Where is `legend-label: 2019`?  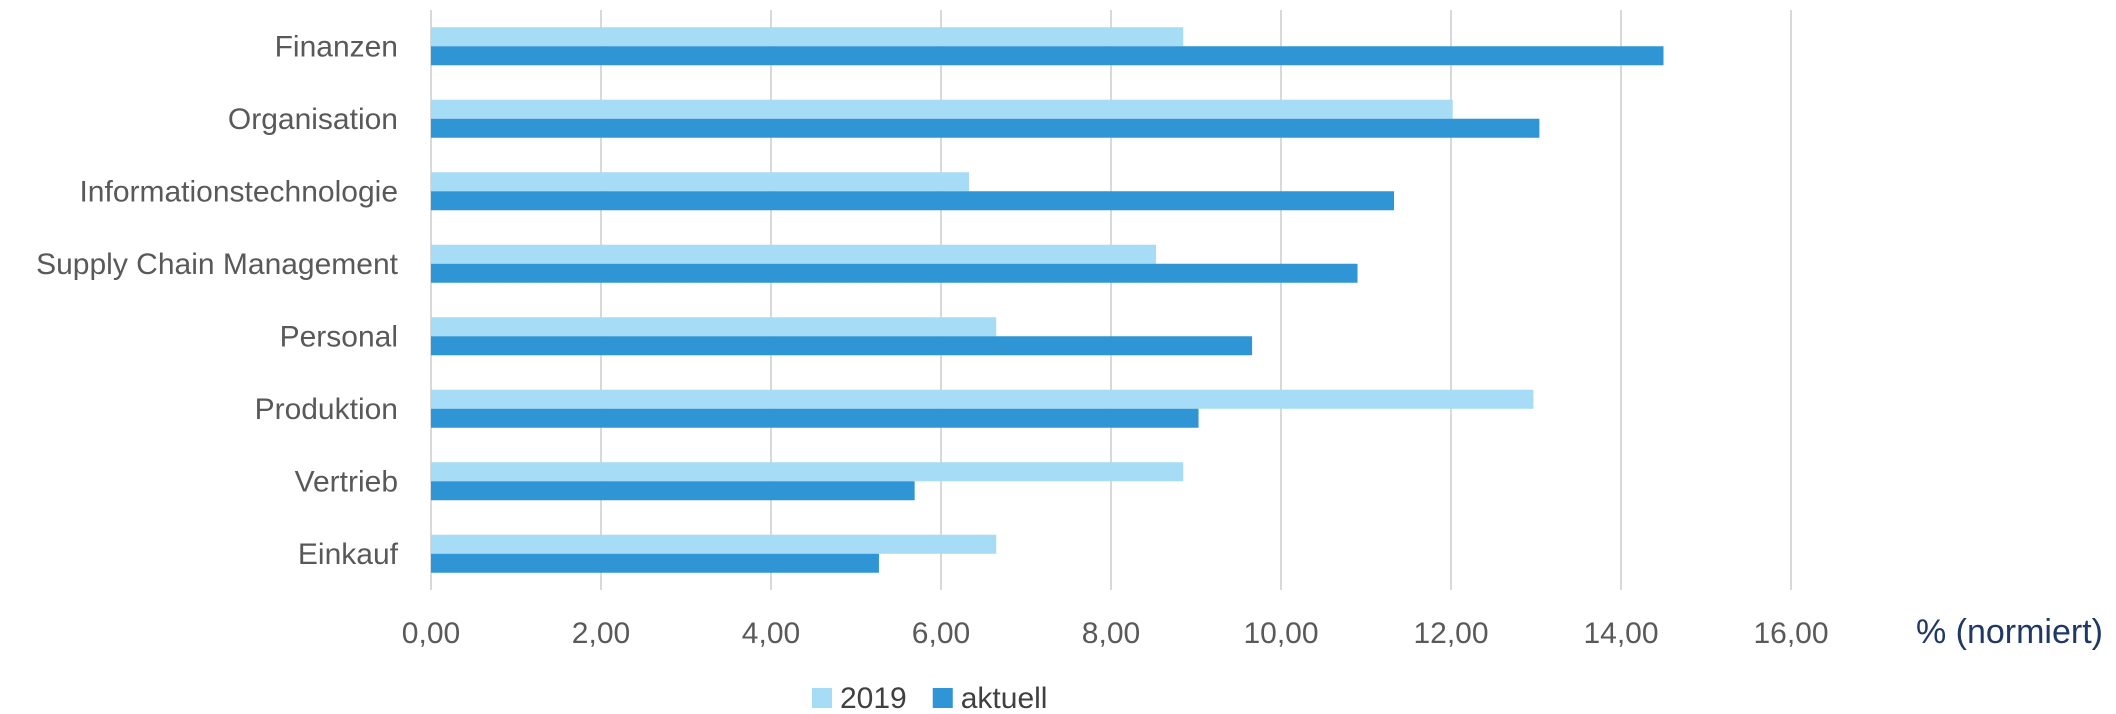
legend-label: 2019 is located at coordinates (873, 698).